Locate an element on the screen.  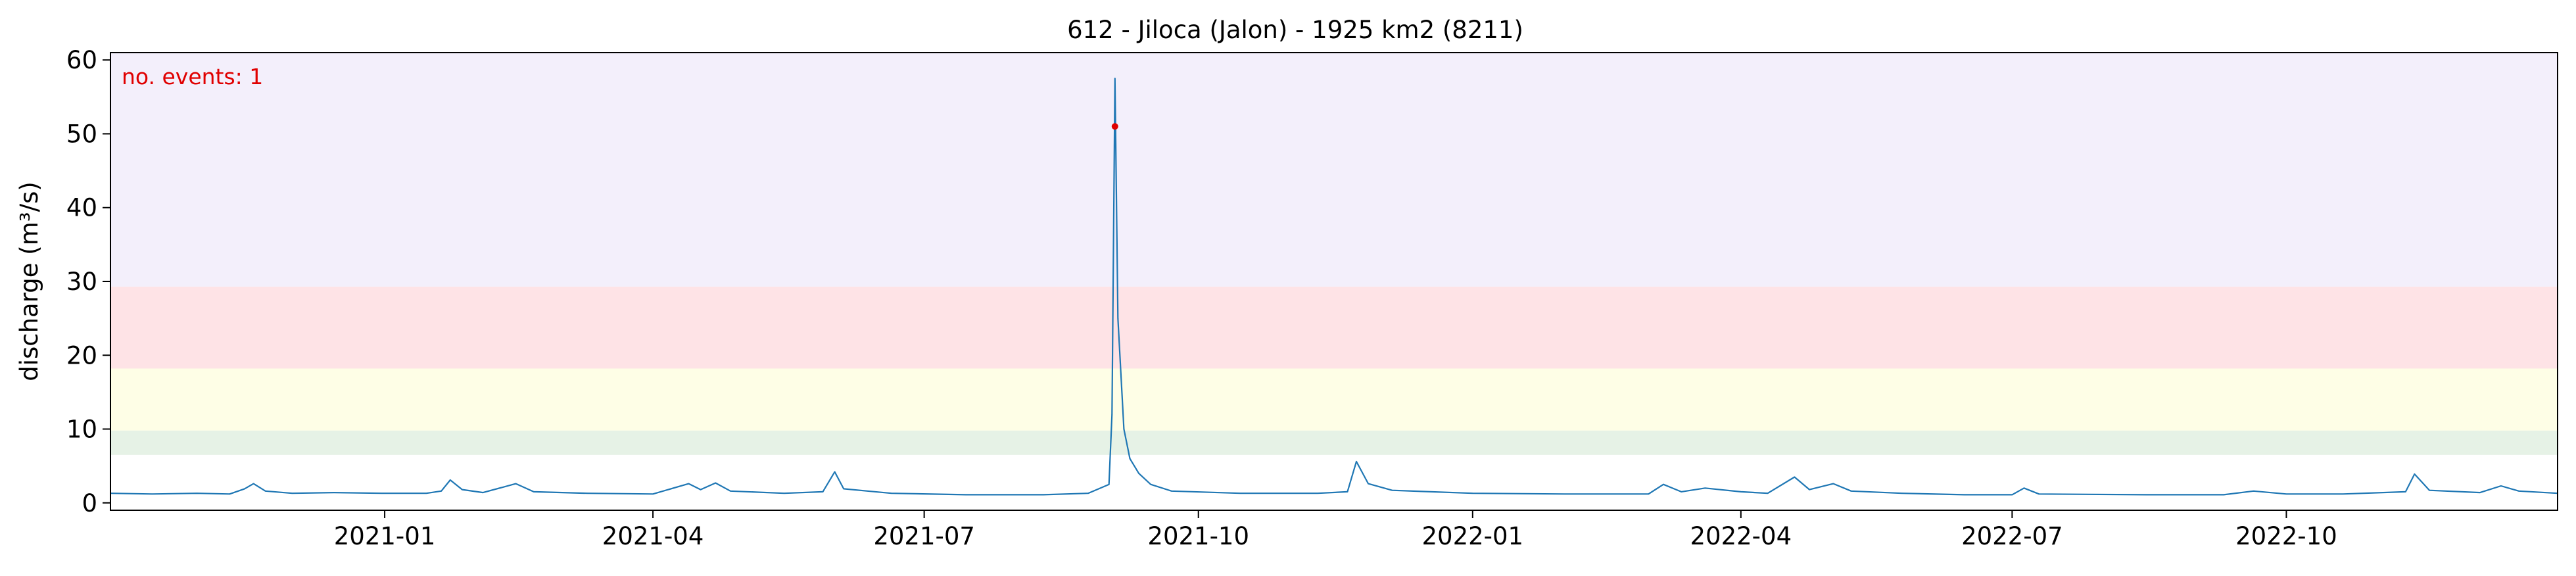
x-tick-label-2: 2021-07 is located at coordinates (924, 536).